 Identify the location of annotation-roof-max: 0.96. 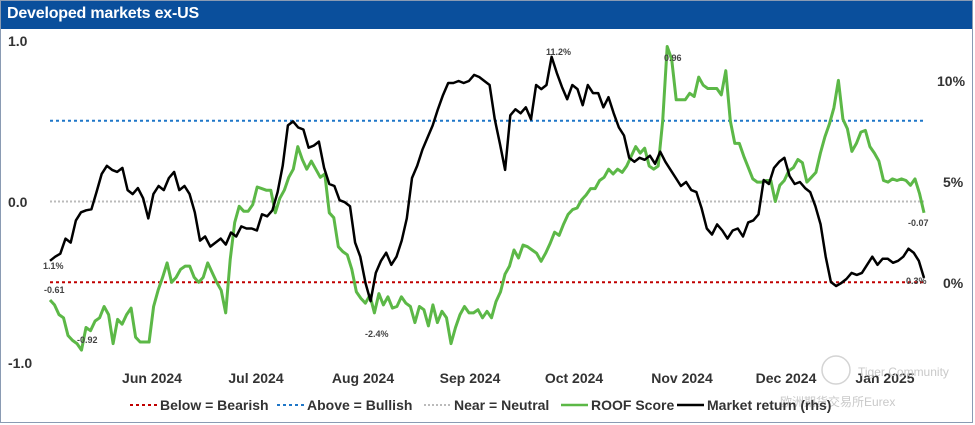
(673, 58).